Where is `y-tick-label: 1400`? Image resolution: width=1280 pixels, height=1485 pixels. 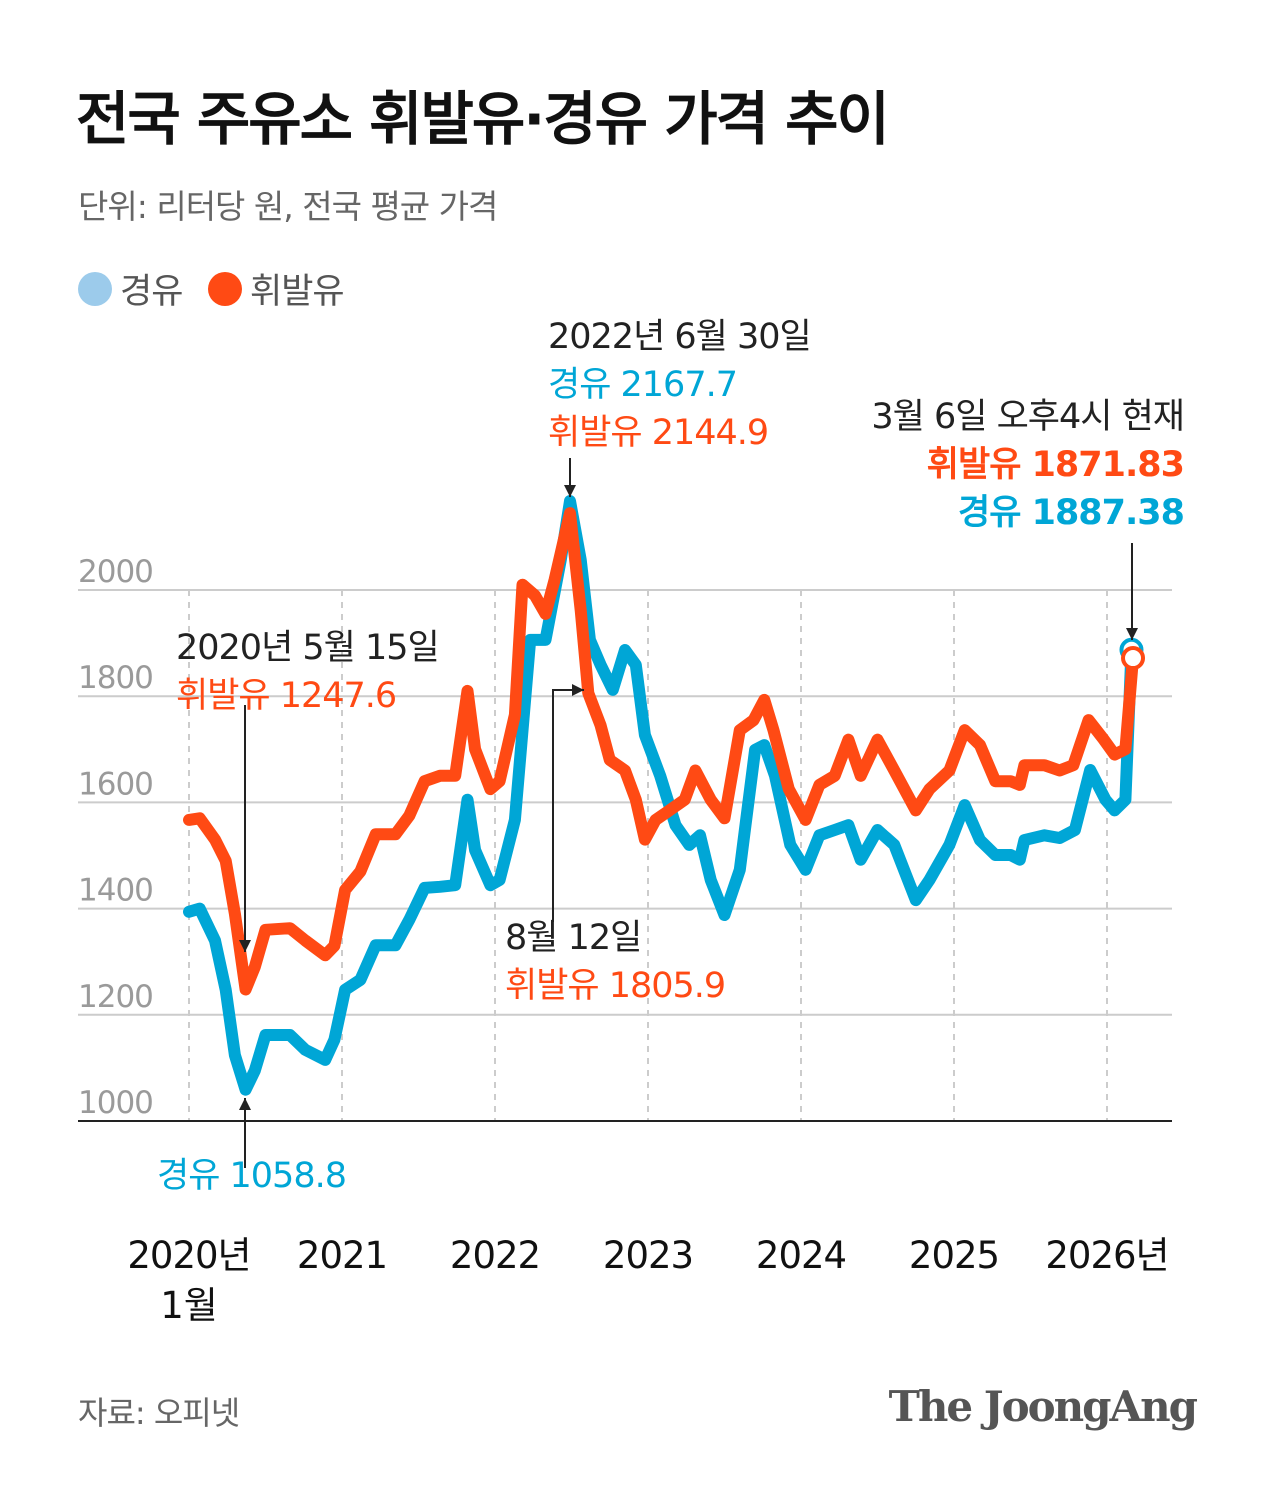 y-tick-label: 1400 is located at coordinates (115, 891).